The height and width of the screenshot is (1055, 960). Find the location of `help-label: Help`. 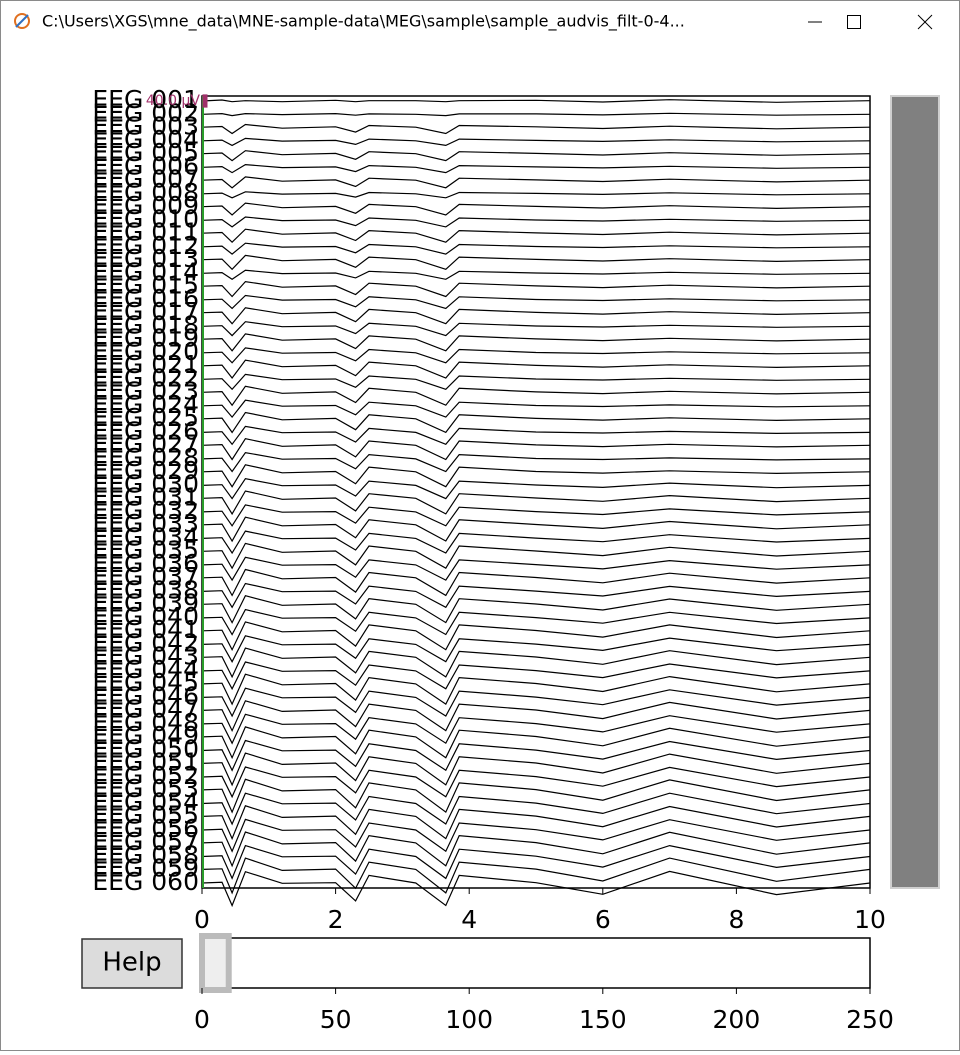

help-label: Help is located at coordinates (131, 963).